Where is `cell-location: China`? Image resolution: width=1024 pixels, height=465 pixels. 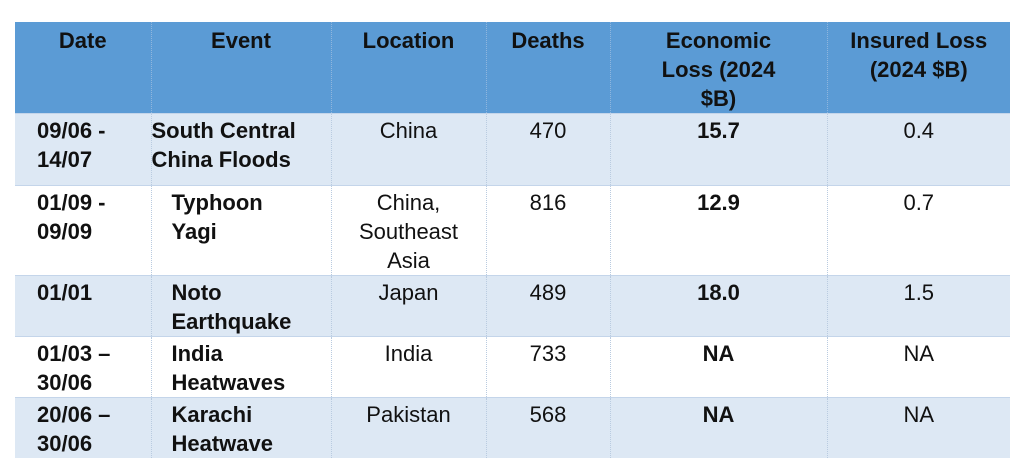
cell-location: China is located at coordinates (408, 149).